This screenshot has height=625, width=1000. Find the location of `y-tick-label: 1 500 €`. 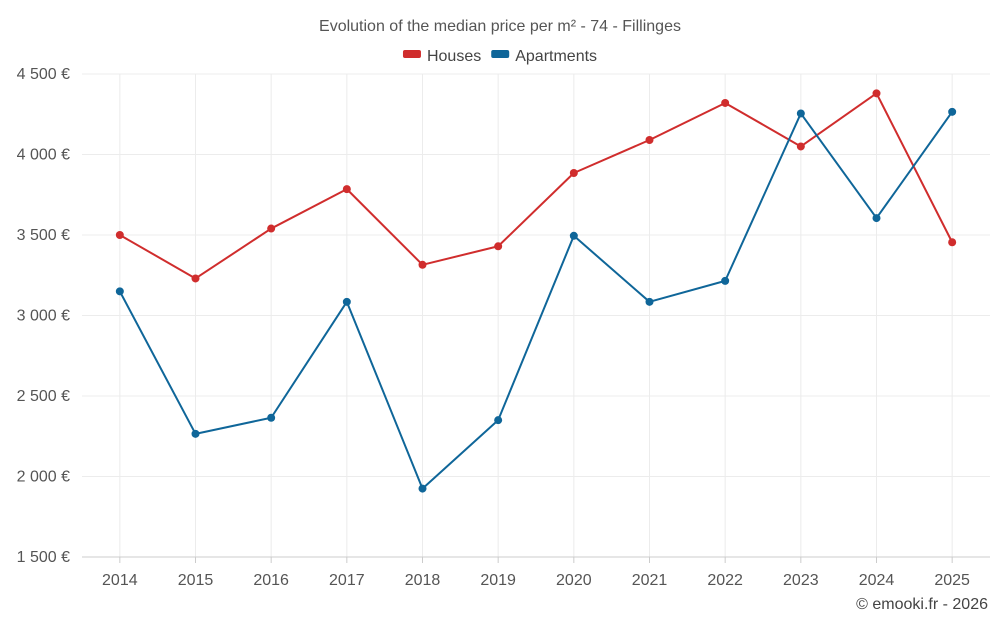

y-tick-label: 1 500 € is located at coordinates (43, 557).